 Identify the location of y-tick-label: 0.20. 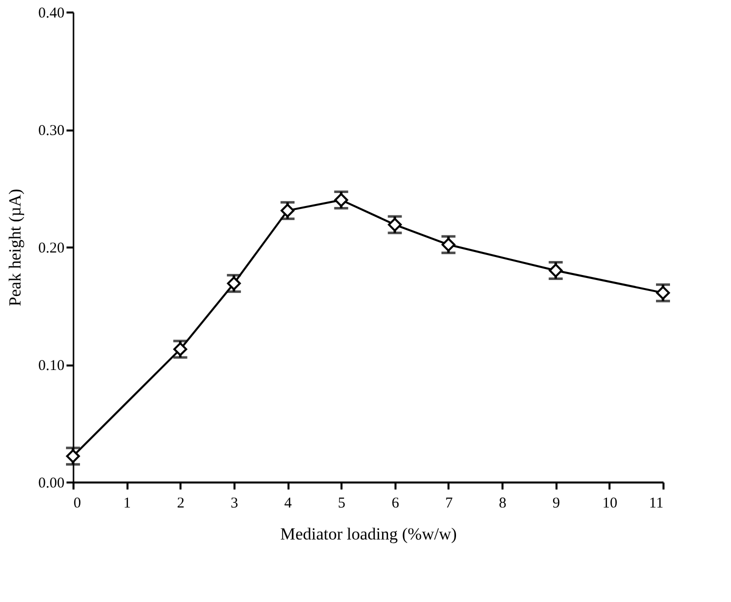
(51, 248).